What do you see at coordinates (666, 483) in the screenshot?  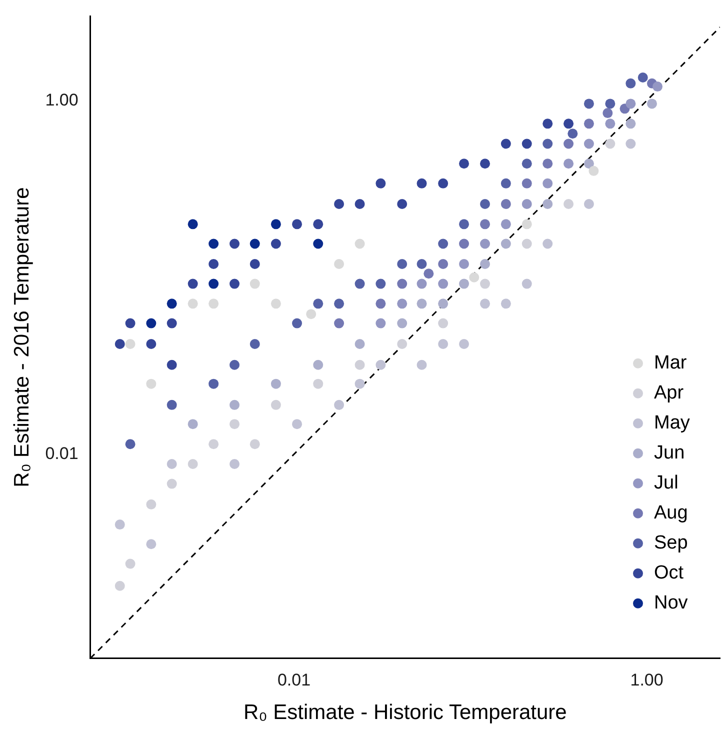 I see `legend-label: Jul` at bounding box center [666, 483].